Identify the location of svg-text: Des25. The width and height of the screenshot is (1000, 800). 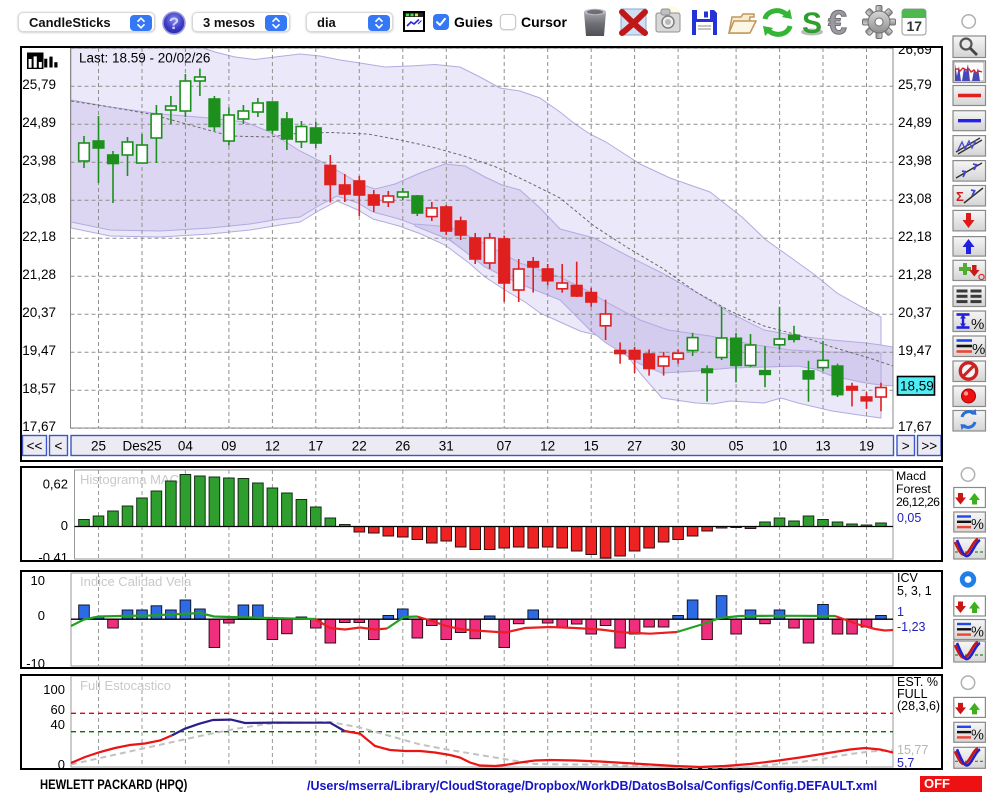
(141, 445).